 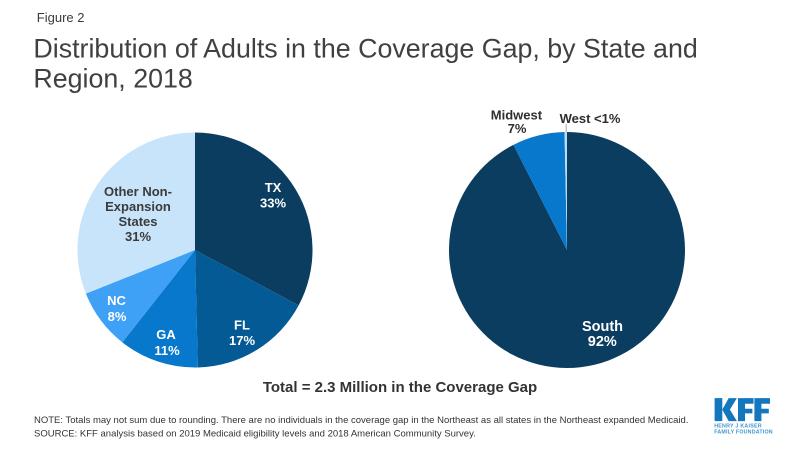 I want to click on svg-text: 11%, so click(x=167, y=350).